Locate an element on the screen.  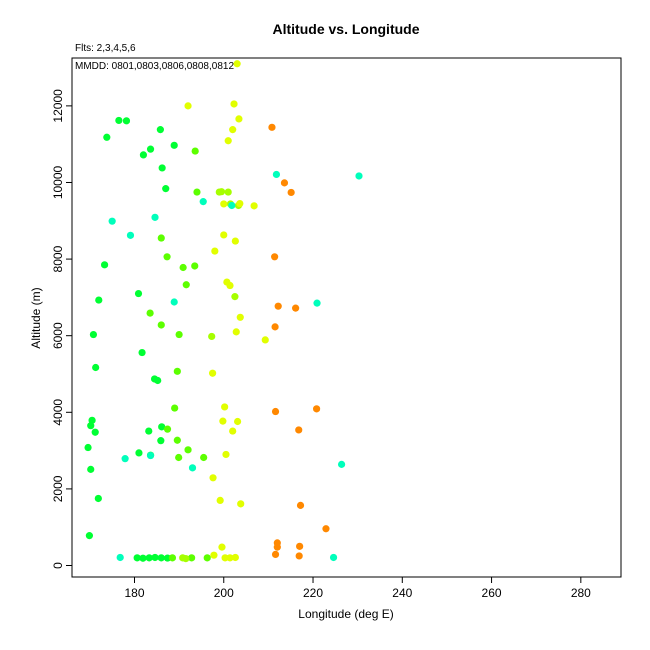
y-tick-label: 12000 is located at coordinates (58, 106).